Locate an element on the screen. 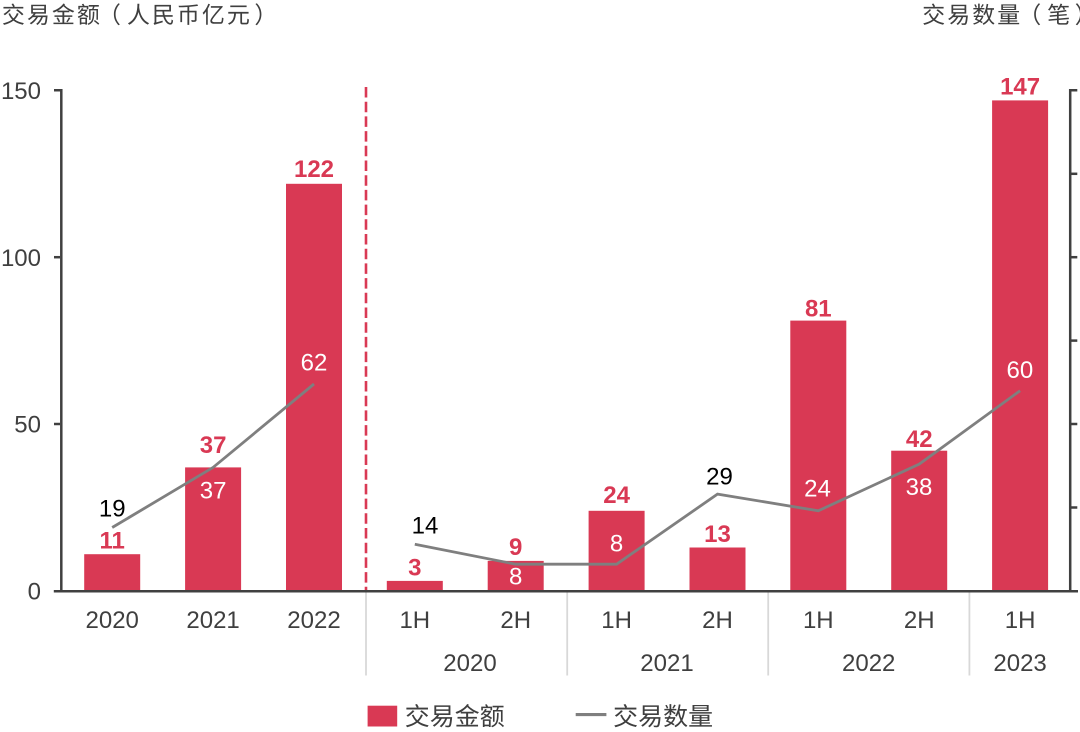 This screenshot has height=732, width=1080. svg-text: 29 is located at coordinates (719, 477).